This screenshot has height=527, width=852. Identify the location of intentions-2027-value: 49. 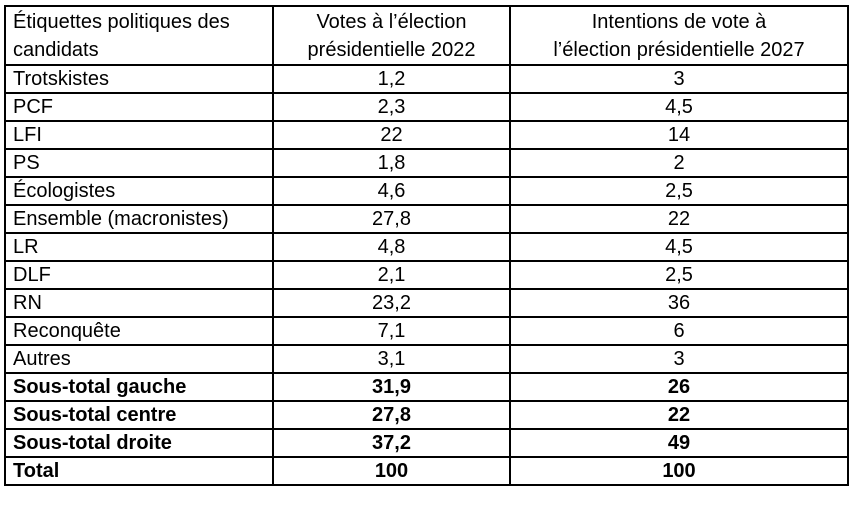
(679, 443).